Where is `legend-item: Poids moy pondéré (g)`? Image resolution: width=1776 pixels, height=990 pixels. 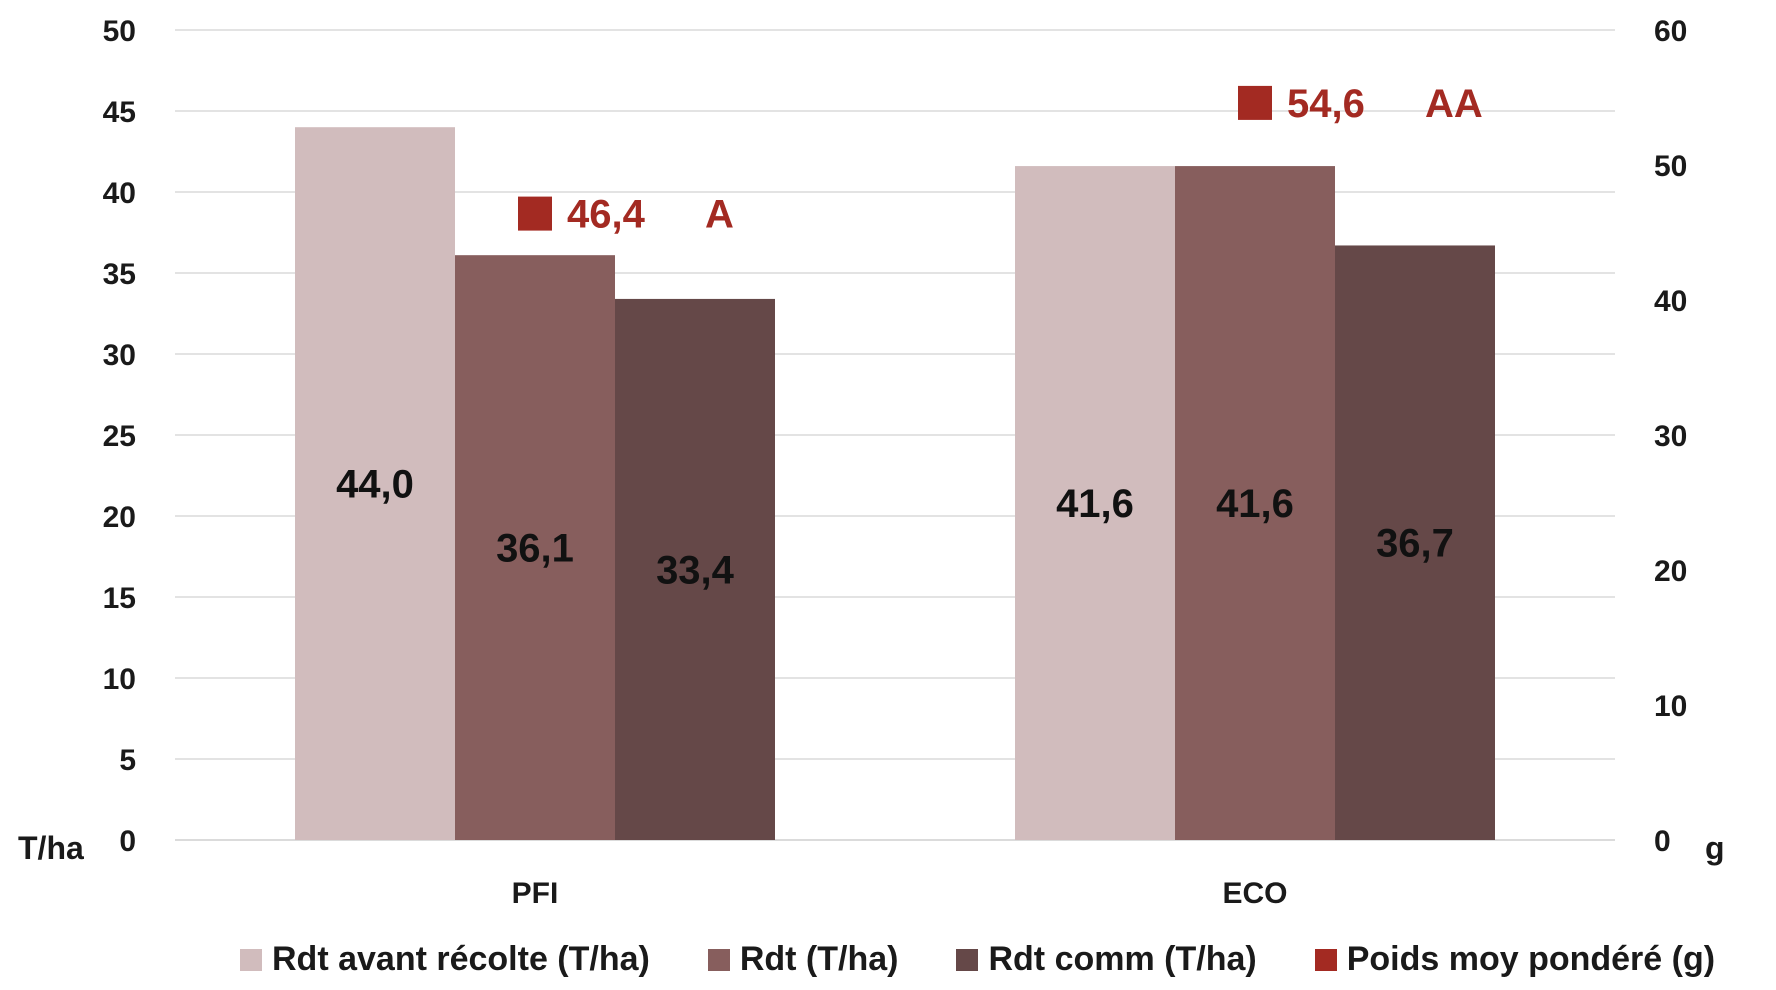
legend-item: Poids moy pondéré (g) is located at coordinates (1515, 959).